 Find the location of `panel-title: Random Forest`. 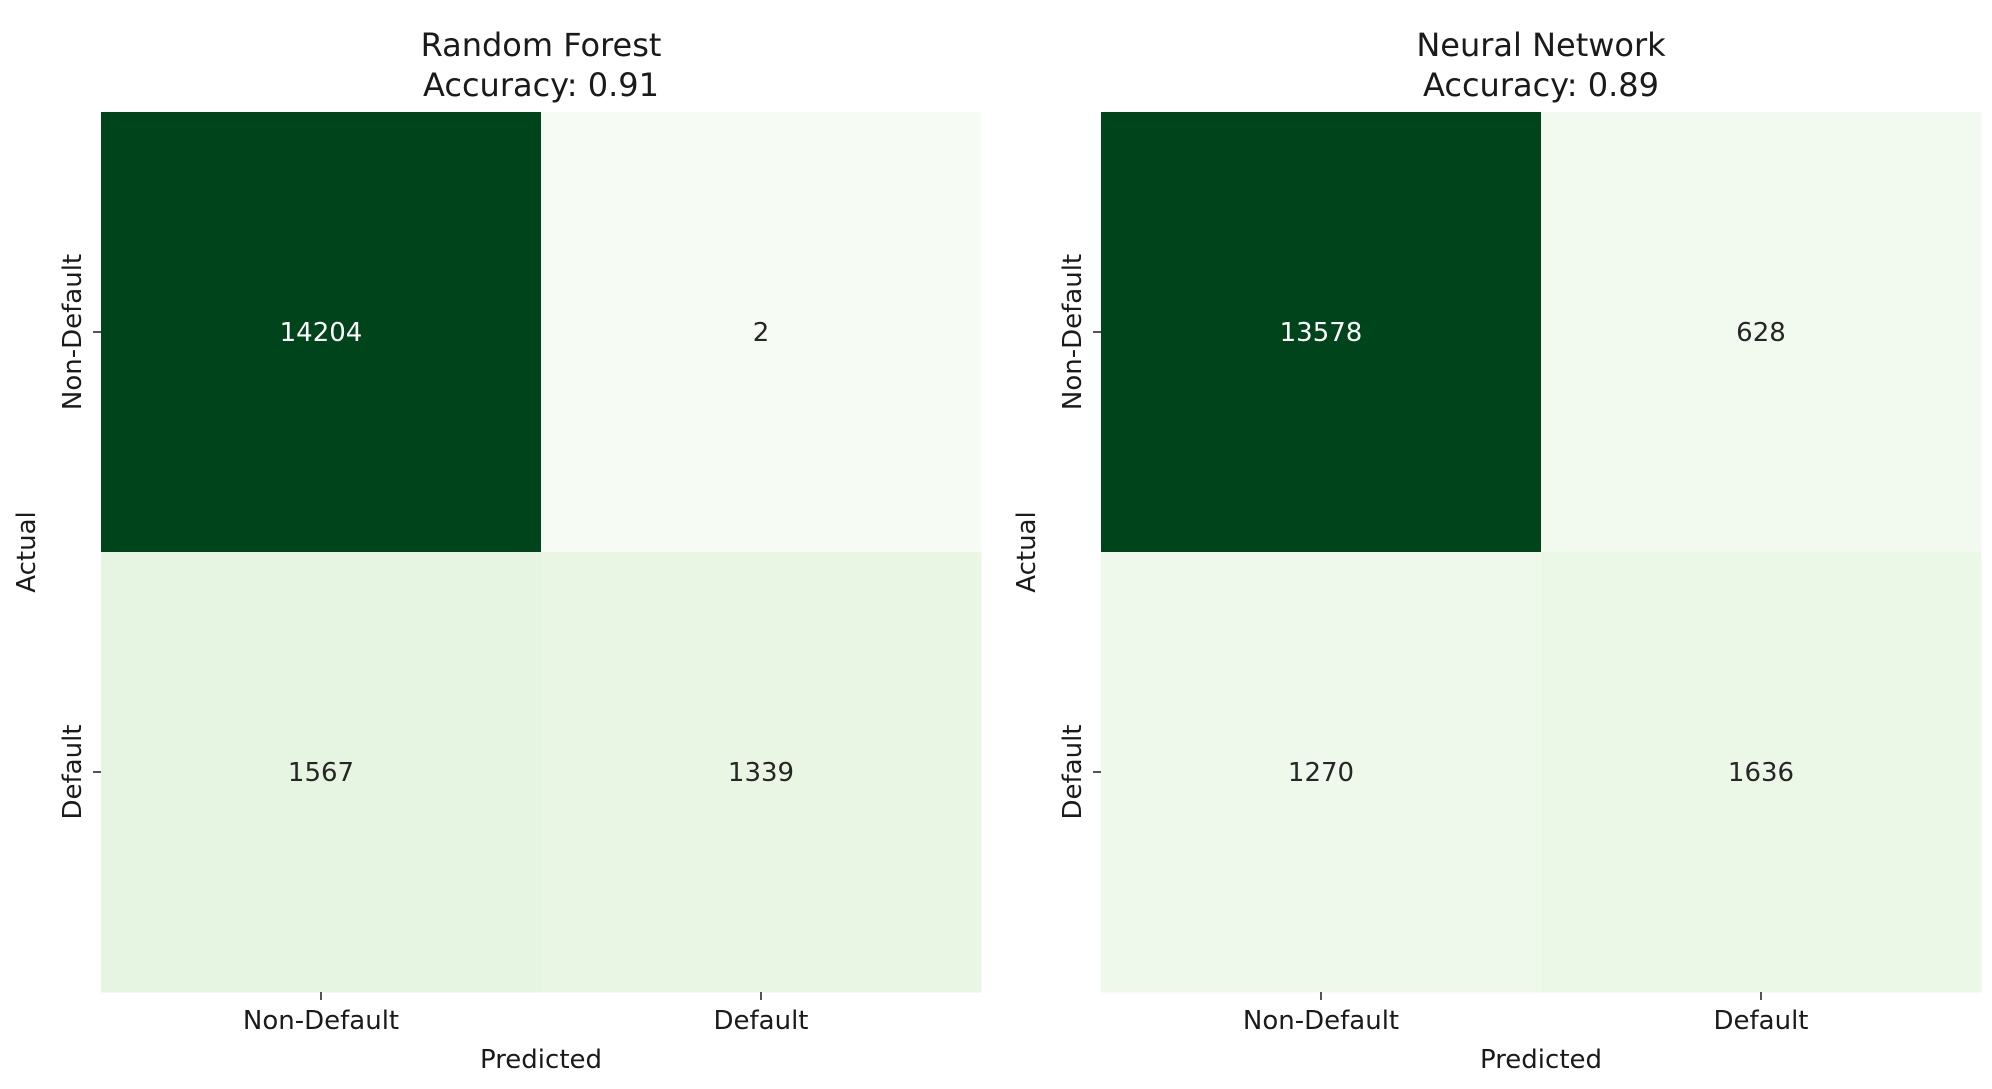

panel-title: Random Forest is located at coordinates (541, 45).